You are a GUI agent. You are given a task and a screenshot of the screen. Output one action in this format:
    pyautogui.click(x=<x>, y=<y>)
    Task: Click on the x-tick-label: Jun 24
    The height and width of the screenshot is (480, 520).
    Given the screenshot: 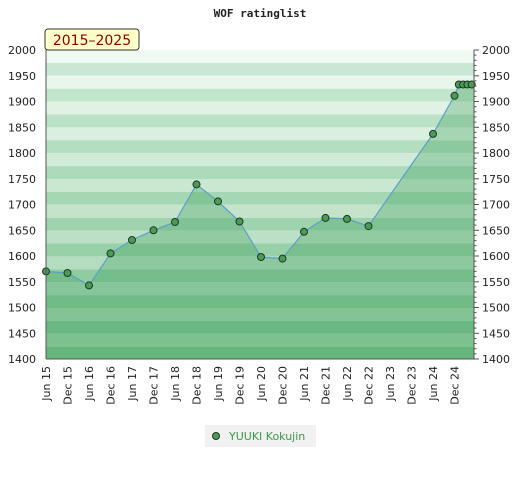 What is the action you would take?
    pyautogui.click(x=433, y=384)
    